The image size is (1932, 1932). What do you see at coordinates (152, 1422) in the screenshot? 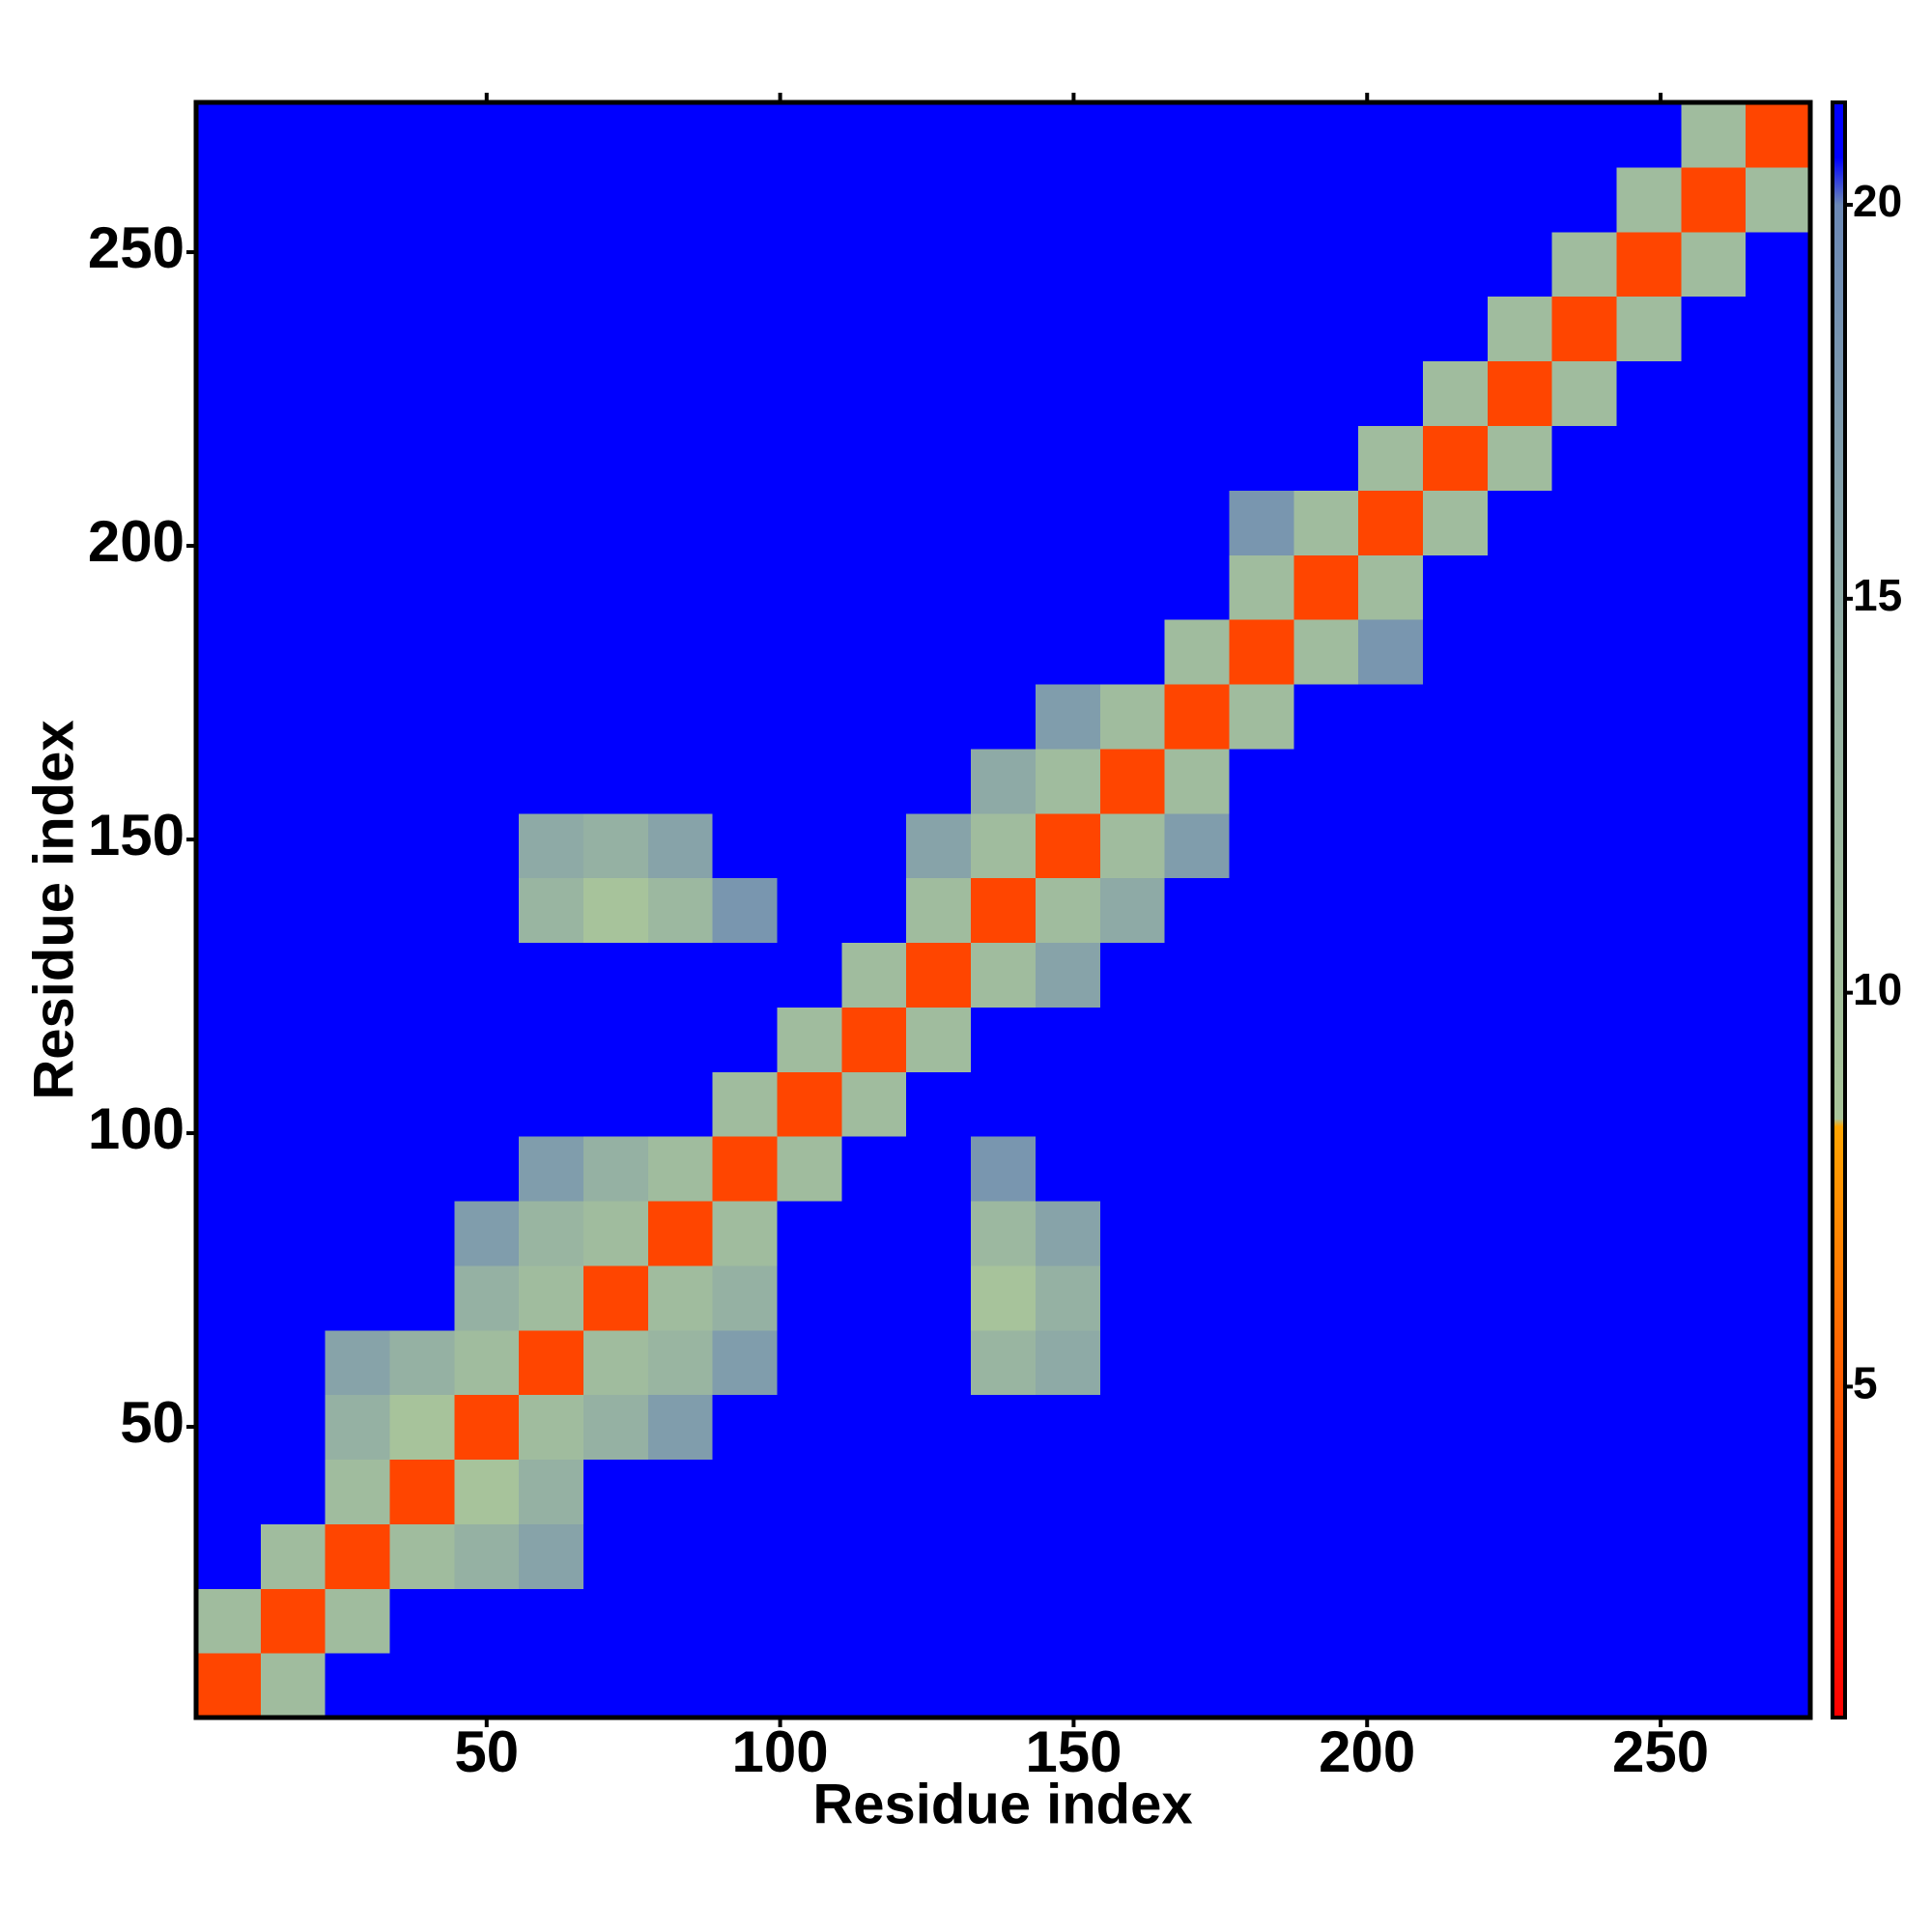
I see `y-tick-label: 50` at bounding box center [152, 1422].